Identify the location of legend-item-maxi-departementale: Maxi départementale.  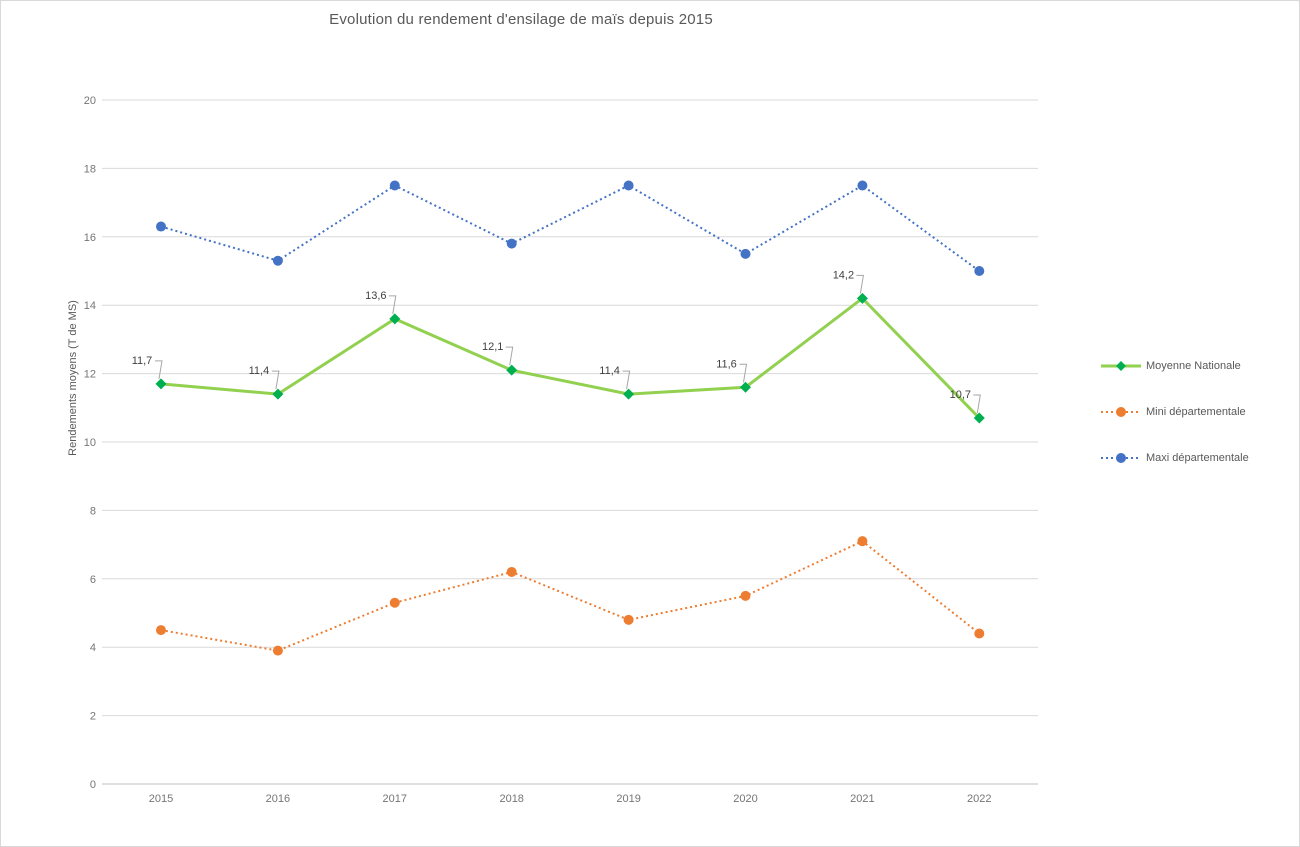
(1175, 458).